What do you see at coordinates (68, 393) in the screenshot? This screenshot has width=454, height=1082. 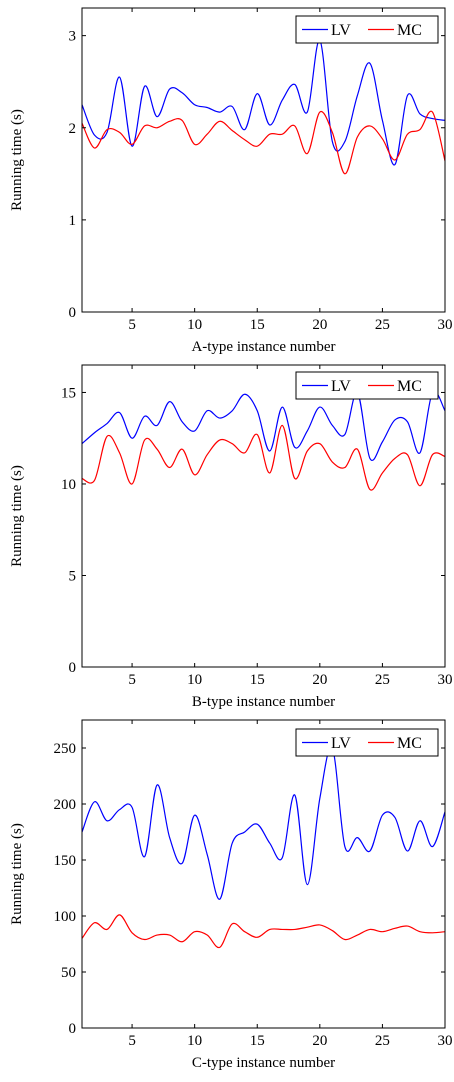 I see `y-tick-label: 15` at bounding box center [68, 393].